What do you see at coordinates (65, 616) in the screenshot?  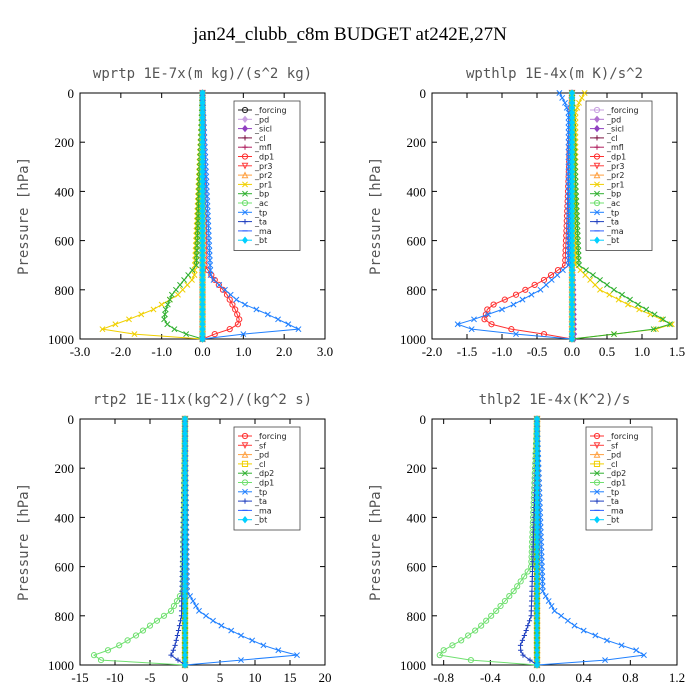 I see `y-tick-label: 800` at bounding box center [65, 616].